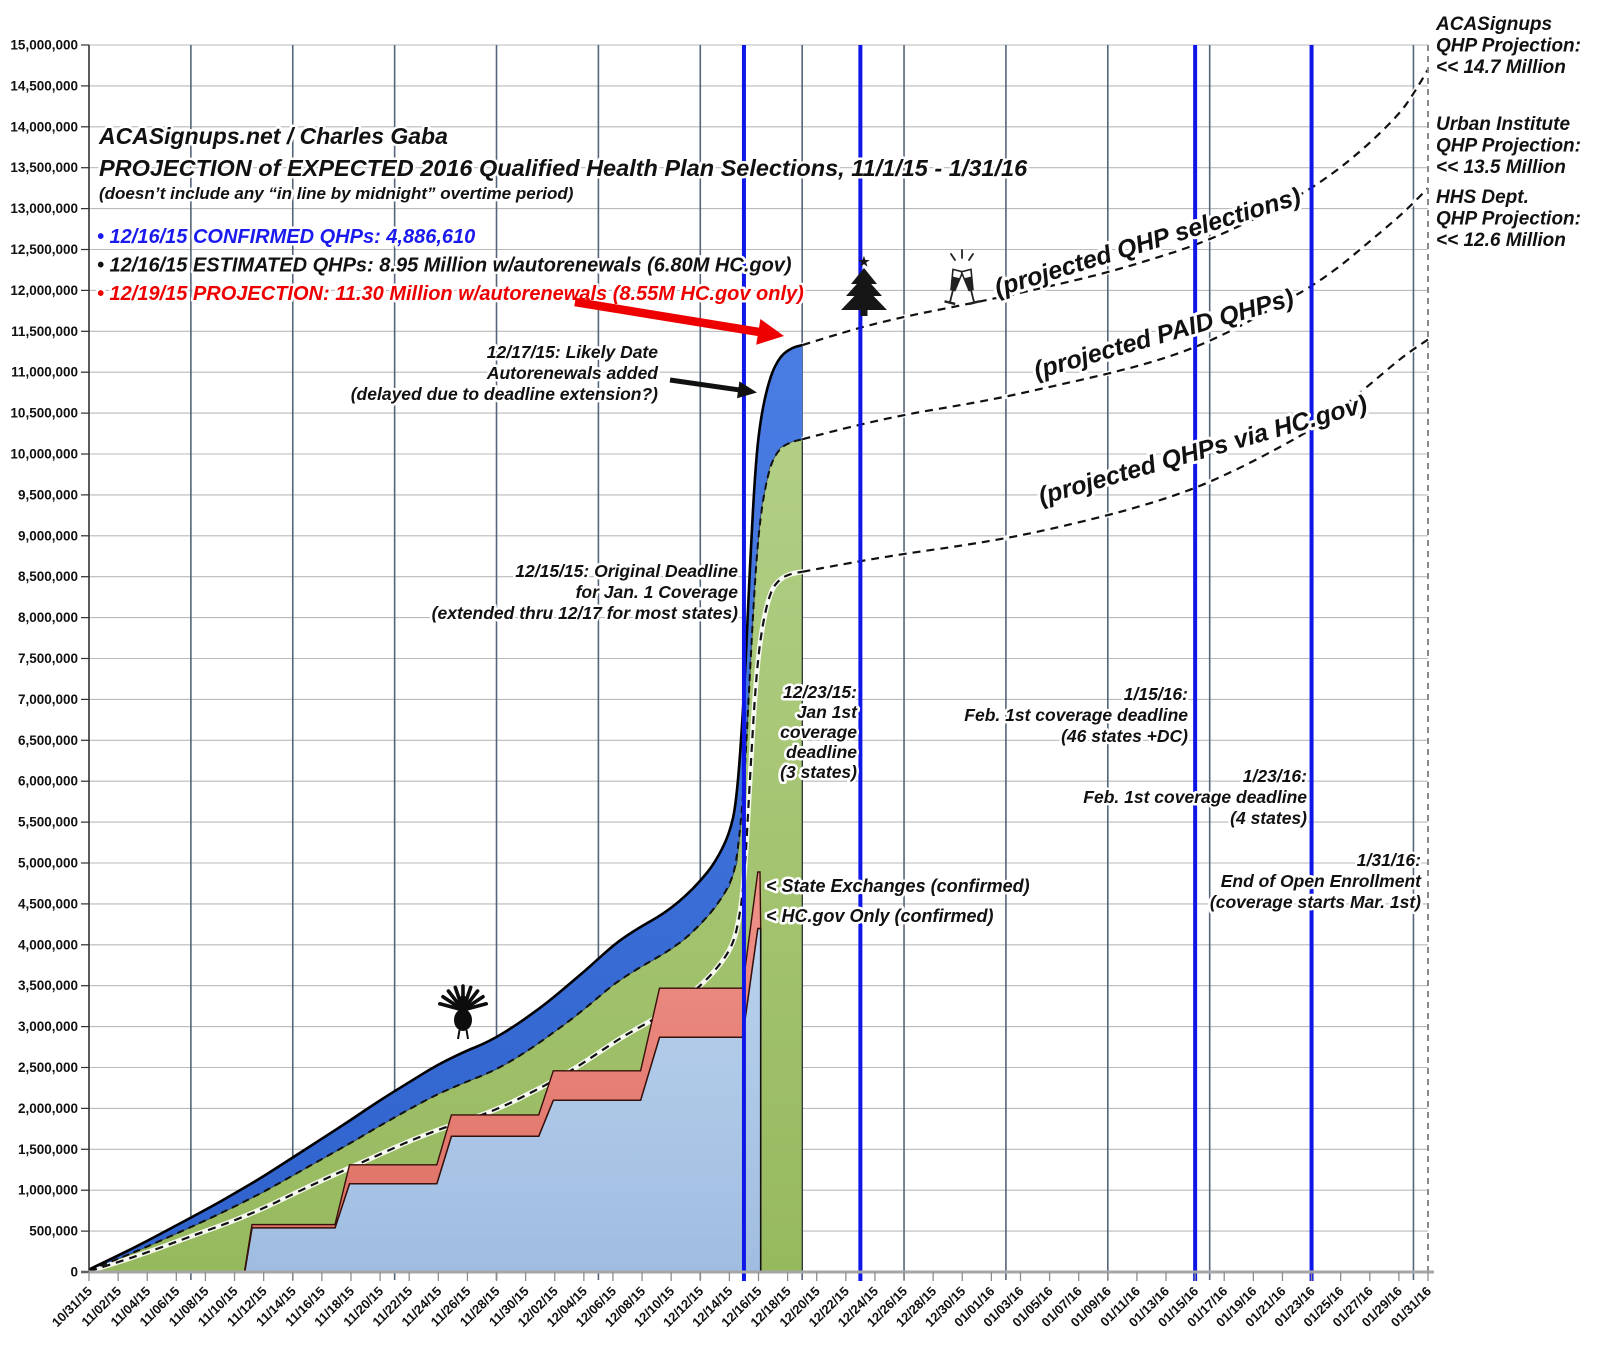 Image resolution: width=1600 pixels, height=1350 pixels. I want to click on line-projected-paid-qhps, so click(1115, 314).